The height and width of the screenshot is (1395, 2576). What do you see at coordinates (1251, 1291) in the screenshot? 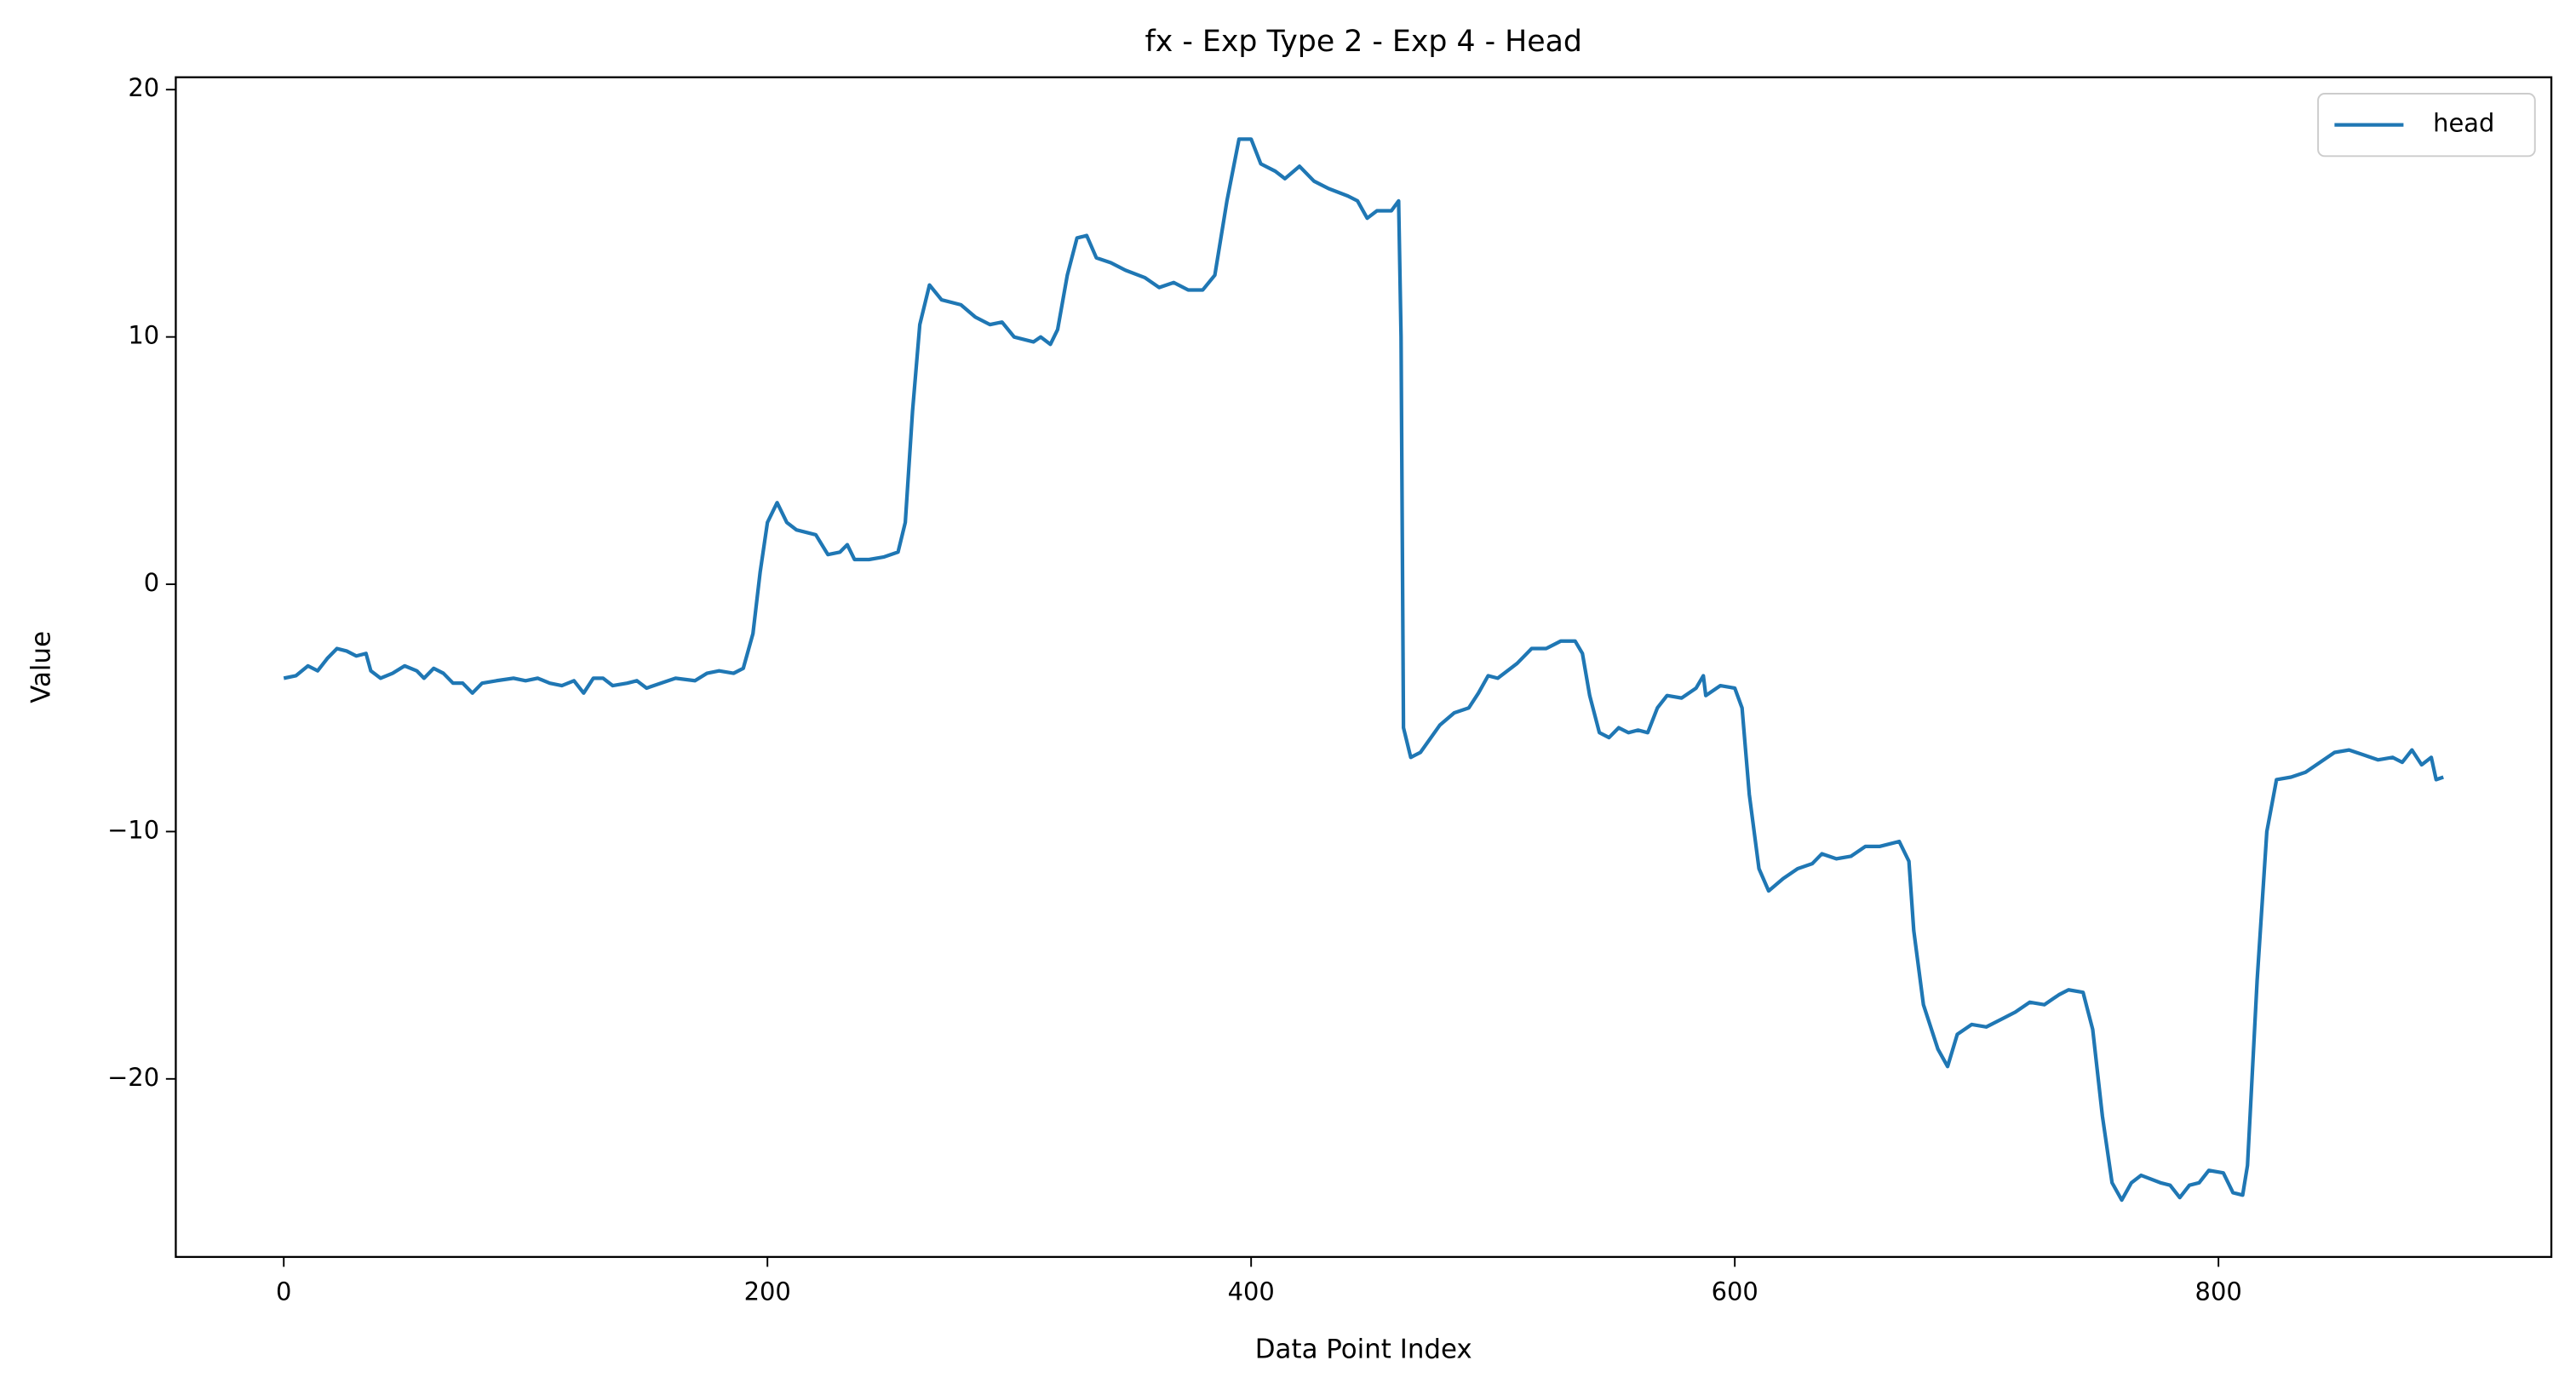
I see `x-tick-label: 400` at bounding box center [1251, 1291].